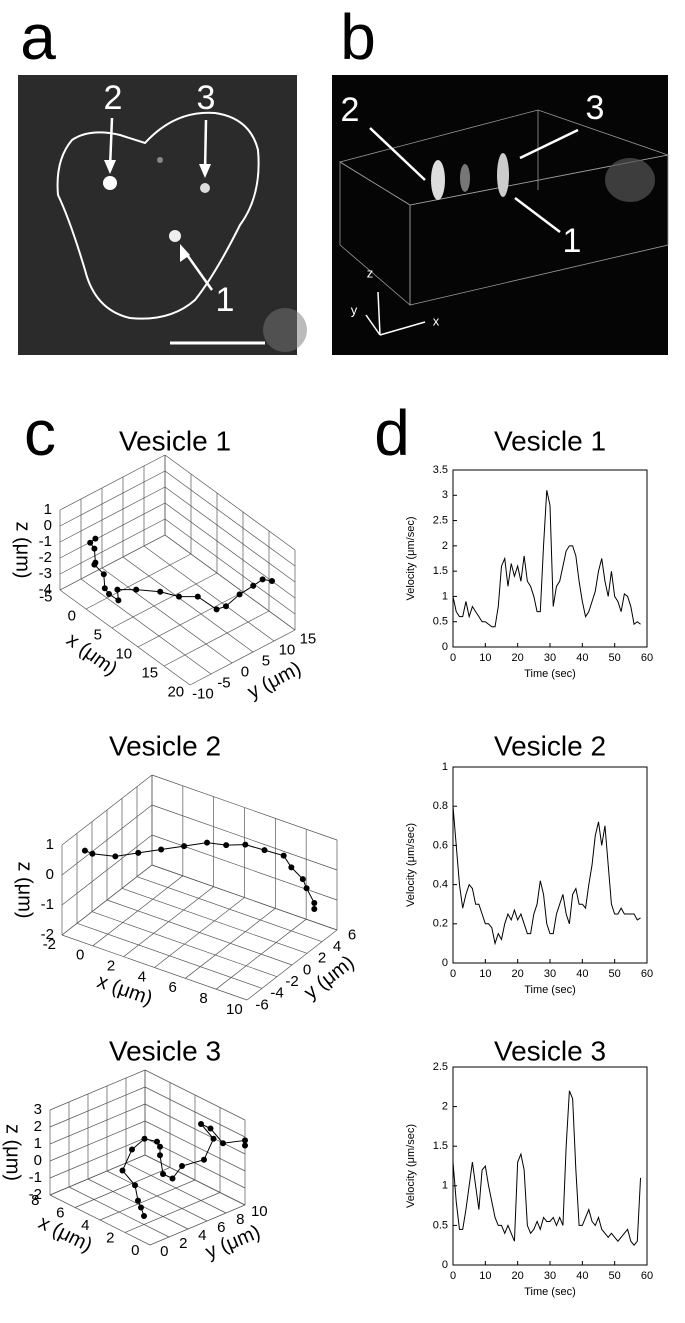  I want to click on x-tick-label: 2, so click(111, 965).